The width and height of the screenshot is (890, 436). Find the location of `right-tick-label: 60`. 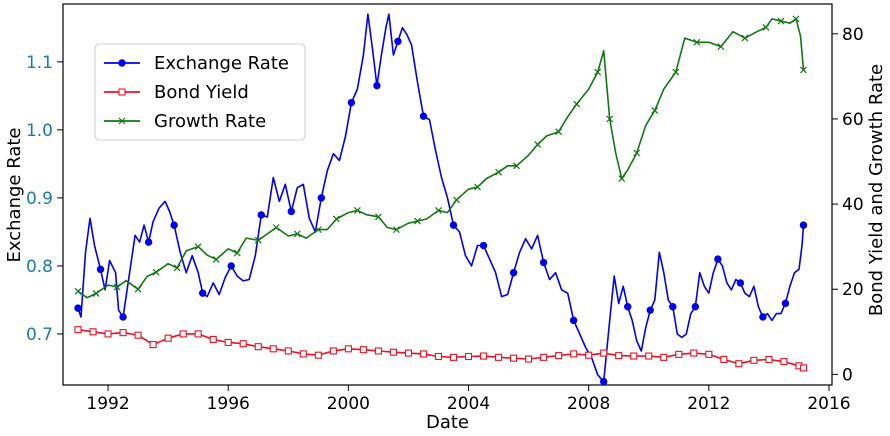

right-tick-label: 60 is located at coordinates (853, 120).